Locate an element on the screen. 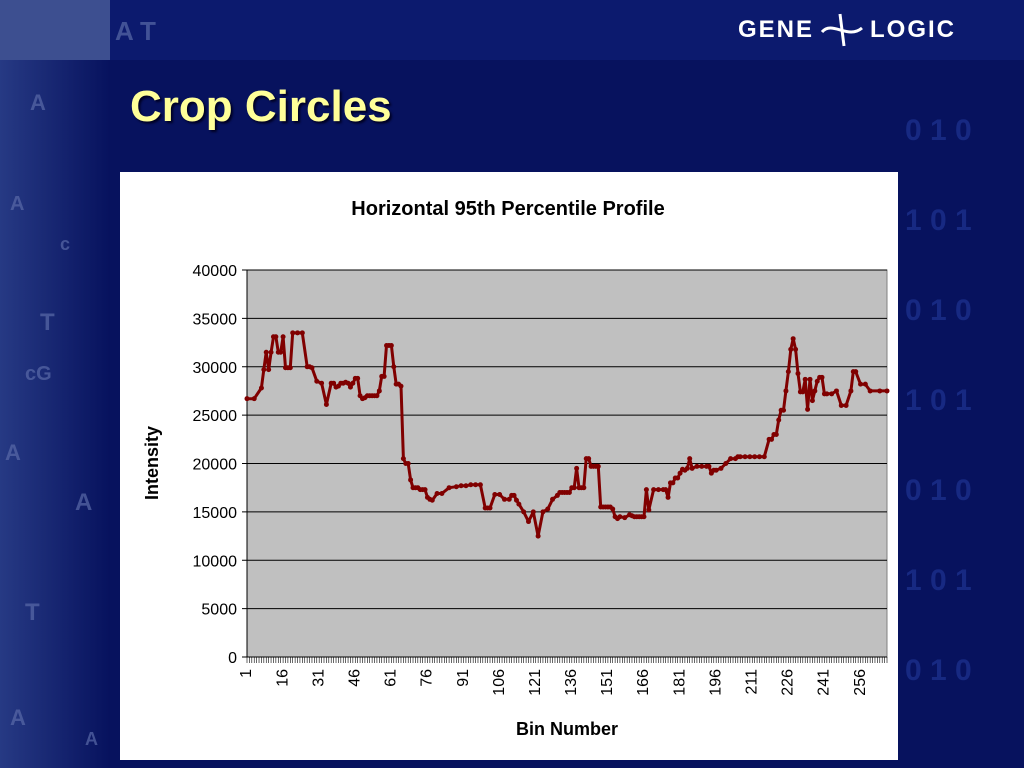 The image size is (1024, 768). x-tick-label: 166 is located at coordinates (643, 682).